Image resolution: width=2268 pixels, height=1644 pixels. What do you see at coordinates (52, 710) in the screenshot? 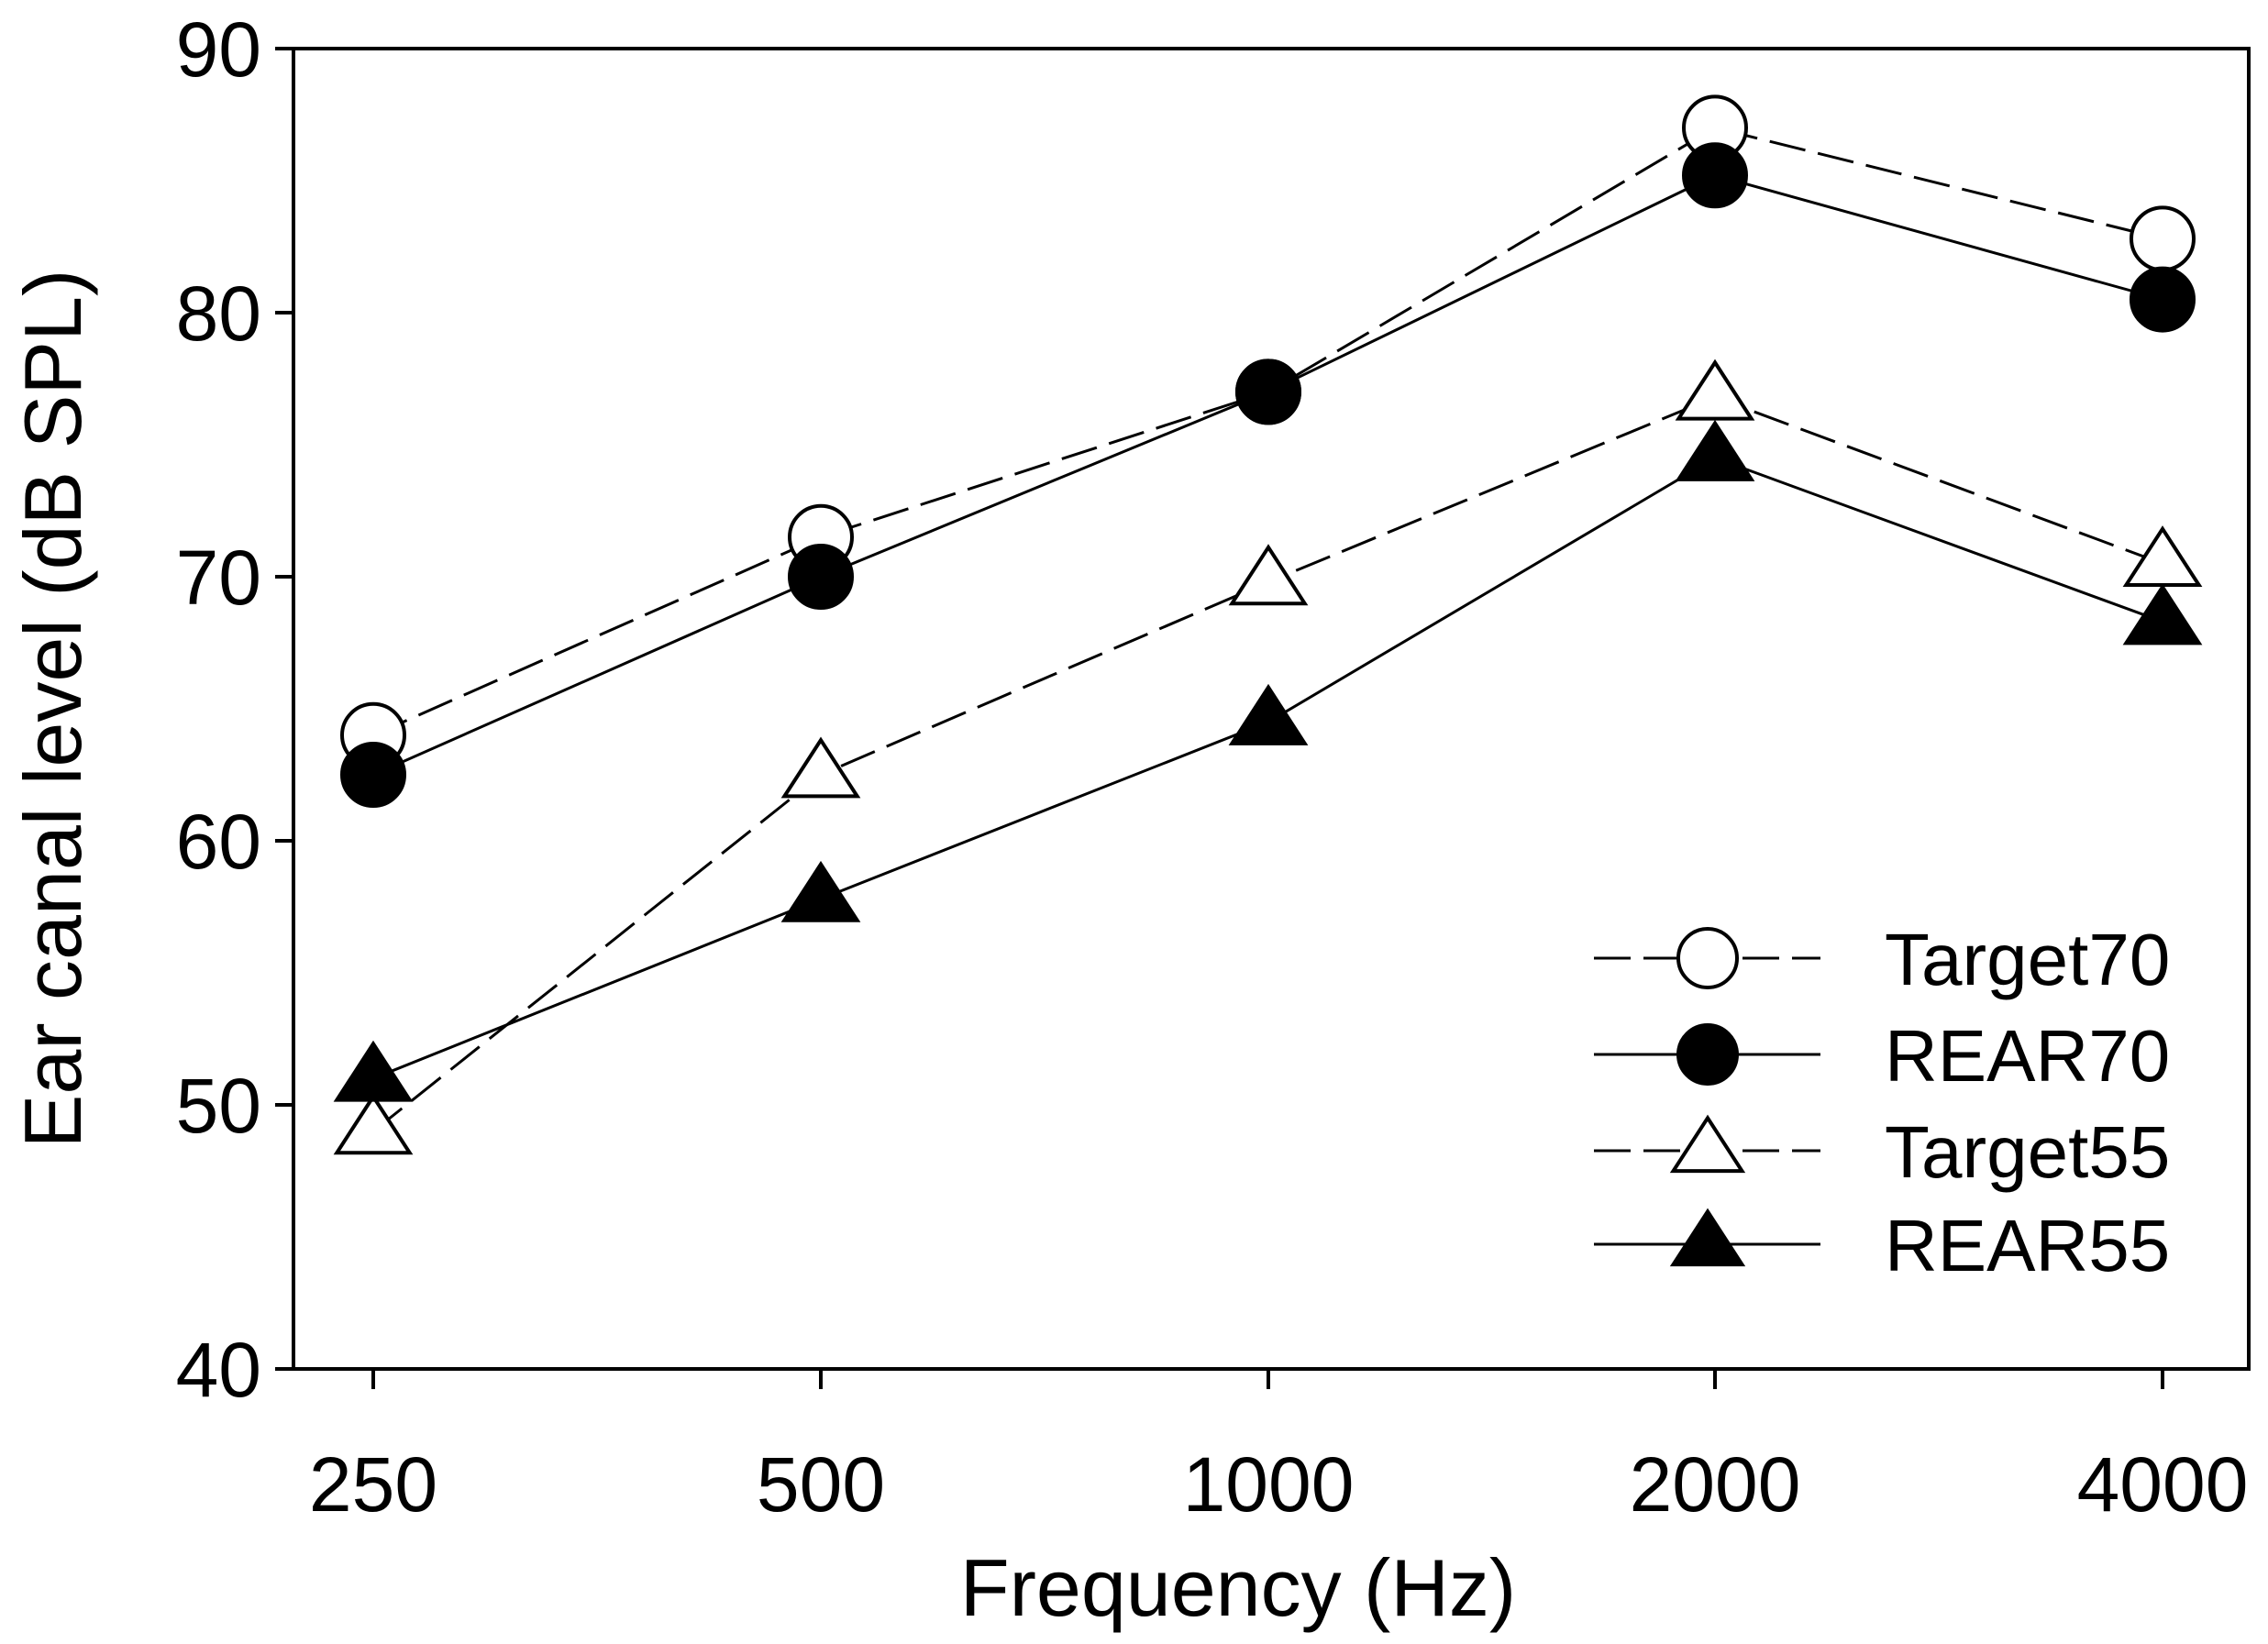
I see `y-axis-label: Ear canal level (dB SPL)` at bounding box center [52, 710].